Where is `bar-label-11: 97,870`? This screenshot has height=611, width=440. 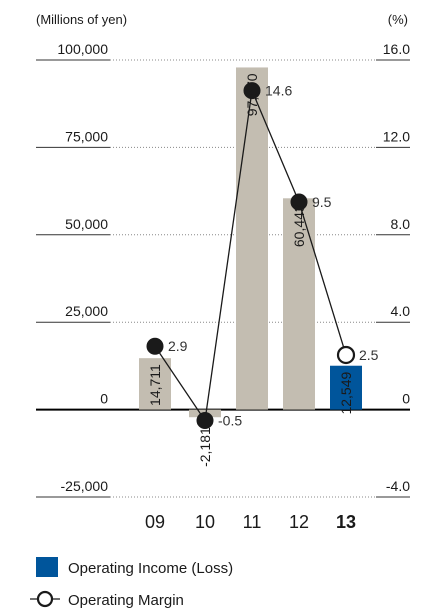
bar-label-11: 97,870 is located at coordinates (252, 94).